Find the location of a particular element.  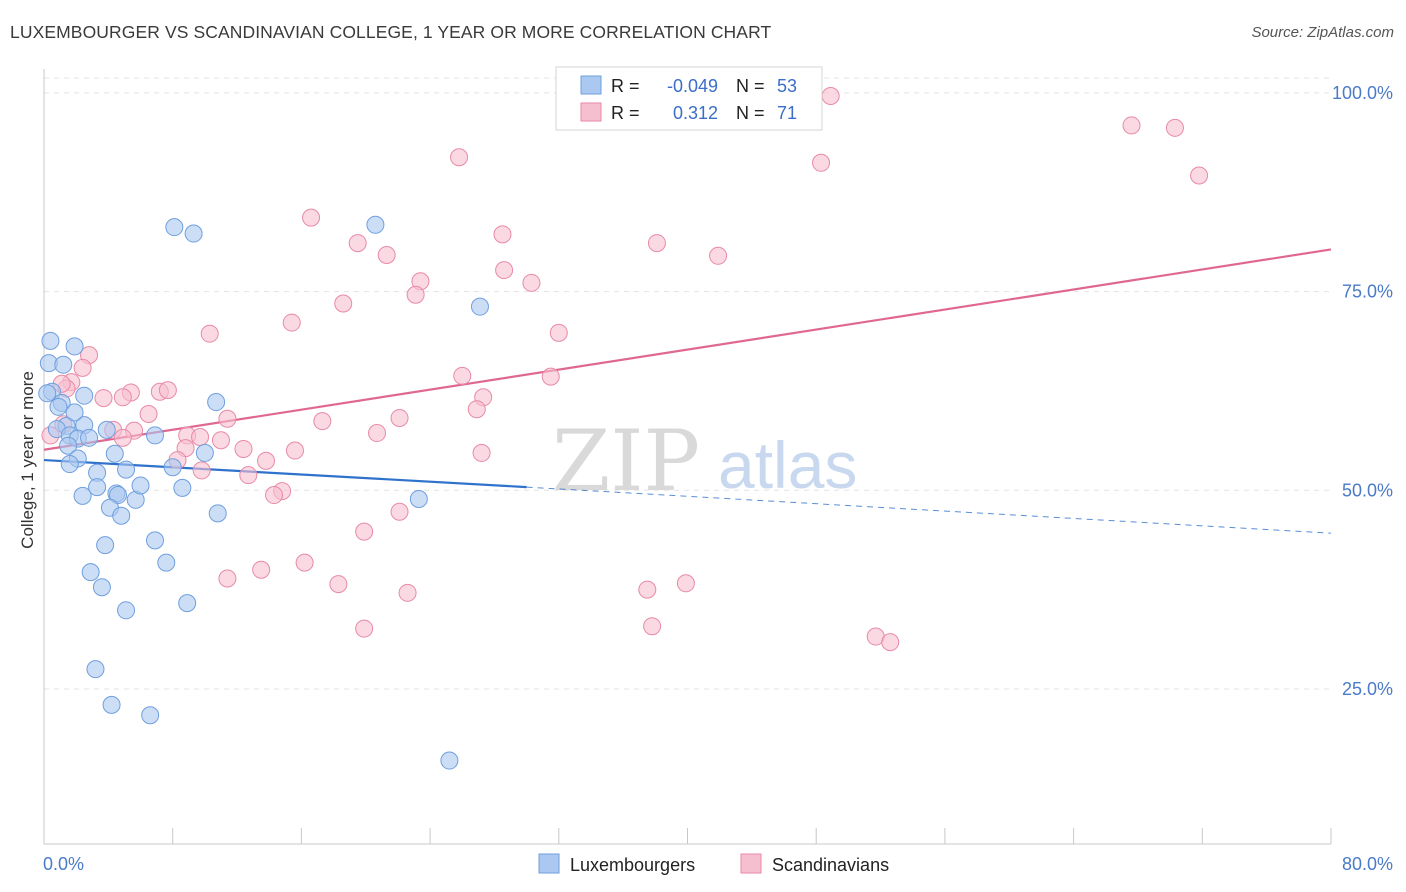

legend-swatch-luxembourgers is located at coordinates (549, 863).